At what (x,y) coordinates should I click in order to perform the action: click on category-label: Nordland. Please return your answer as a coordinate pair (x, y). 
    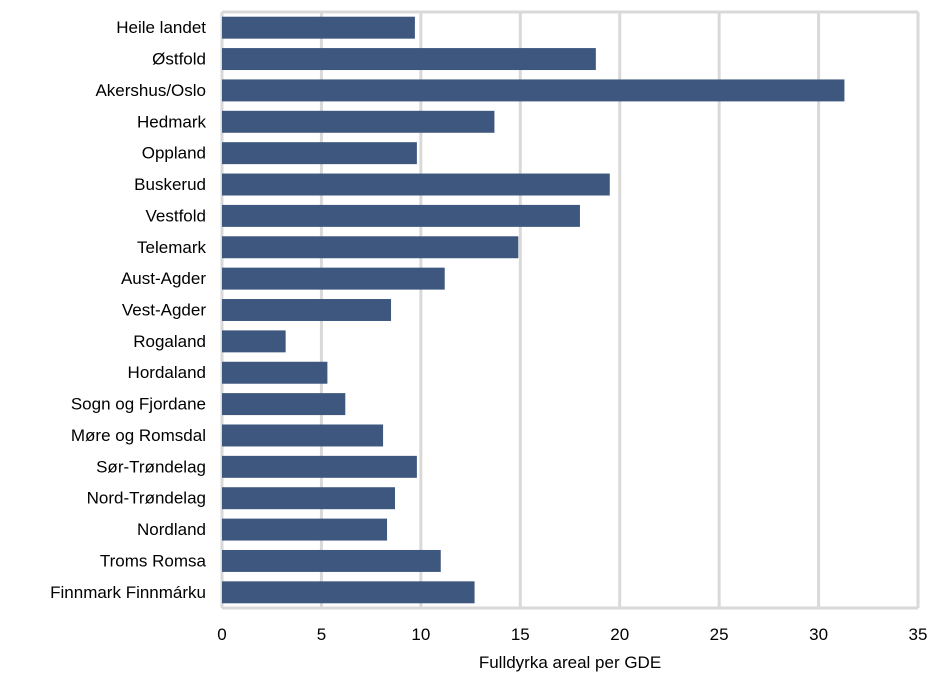
    Looking at the image, I should click on (171, 529).